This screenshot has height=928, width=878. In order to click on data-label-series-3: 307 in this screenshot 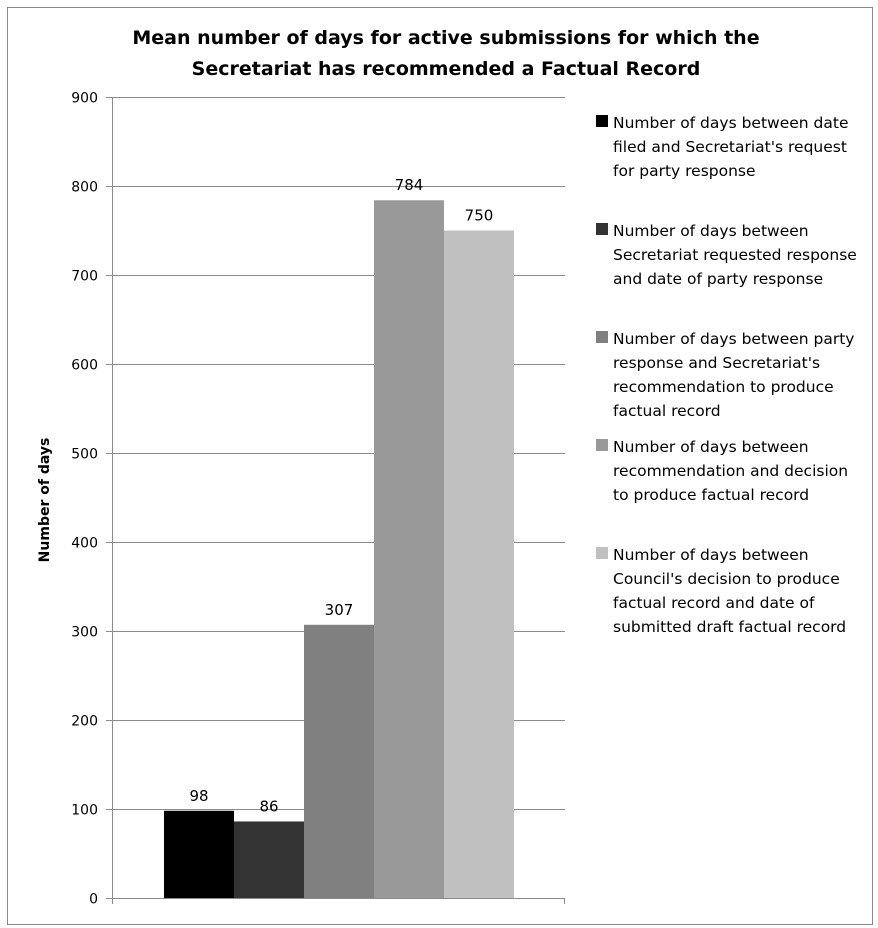, I will do `click(339, 610)`.